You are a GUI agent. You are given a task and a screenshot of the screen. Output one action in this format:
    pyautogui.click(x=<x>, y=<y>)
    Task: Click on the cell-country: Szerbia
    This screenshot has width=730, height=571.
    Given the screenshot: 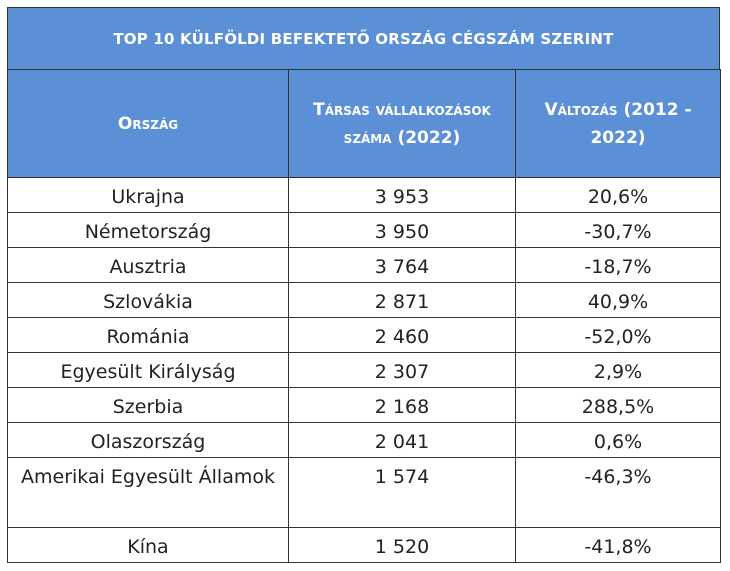 What is the action you would take?
    pyautogui.click(x=148, y=405)
    